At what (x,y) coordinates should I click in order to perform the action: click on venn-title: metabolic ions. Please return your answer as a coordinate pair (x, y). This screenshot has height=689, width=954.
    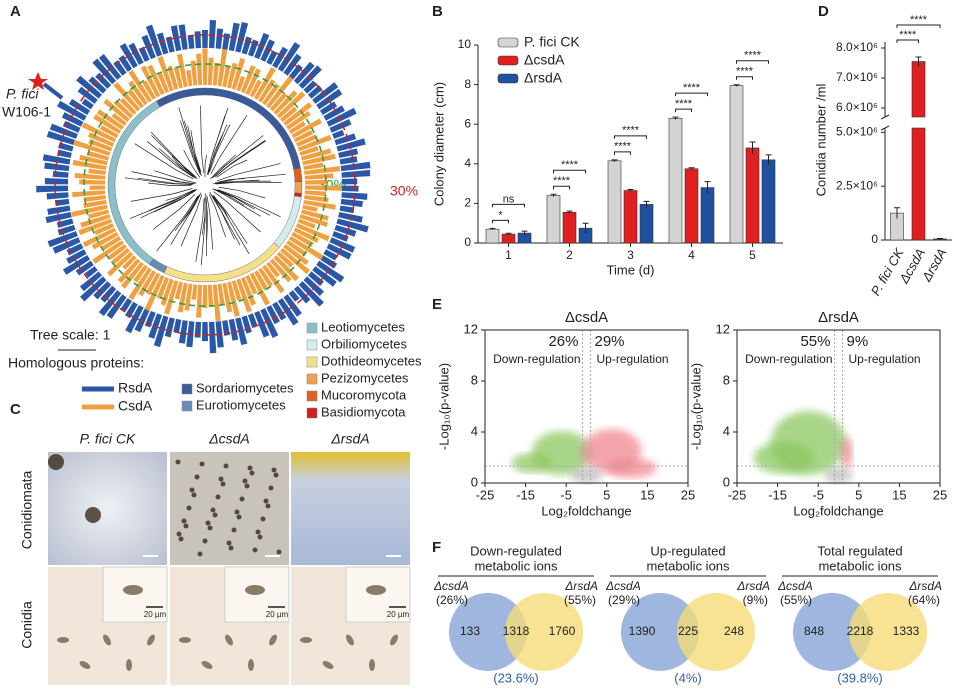
    Looking at the image, I should click on (688, 565).